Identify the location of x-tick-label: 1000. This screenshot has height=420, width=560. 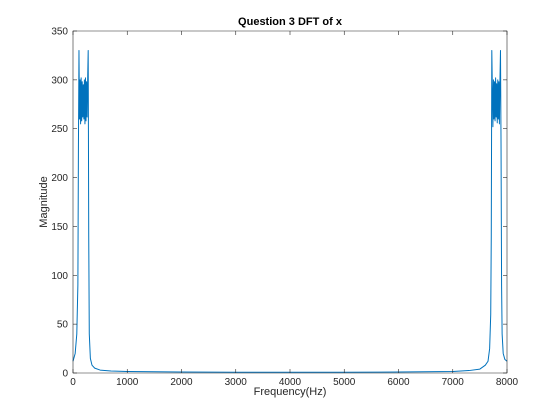
(127, 382).